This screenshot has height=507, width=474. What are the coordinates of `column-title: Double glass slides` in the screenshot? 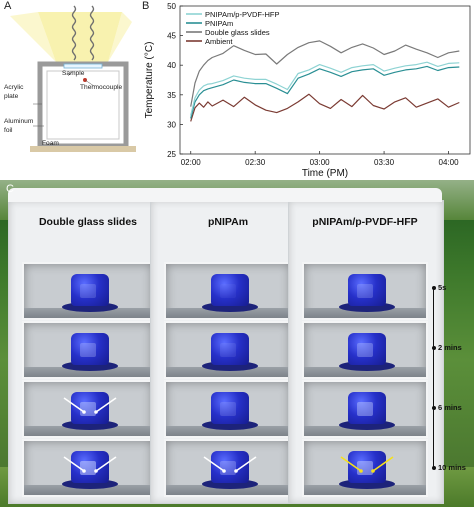 It's located at (88, 222).